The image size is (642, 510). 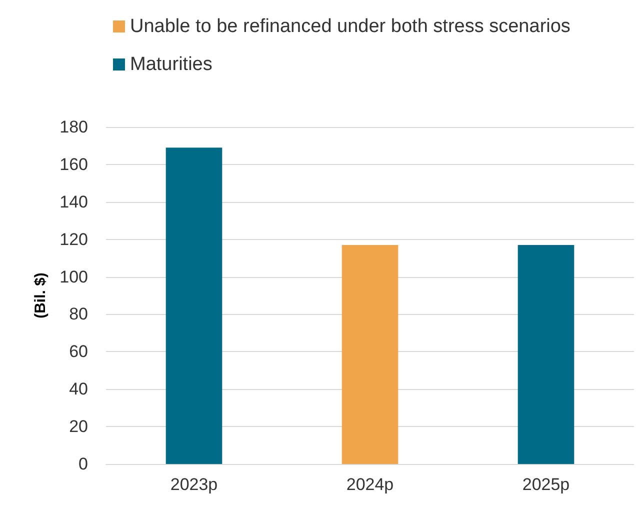 What do you see at coordinates (40, 295) in the screenshot?
I see `y-axis-title: (Bil. $)` at bounding box center [40, 295].